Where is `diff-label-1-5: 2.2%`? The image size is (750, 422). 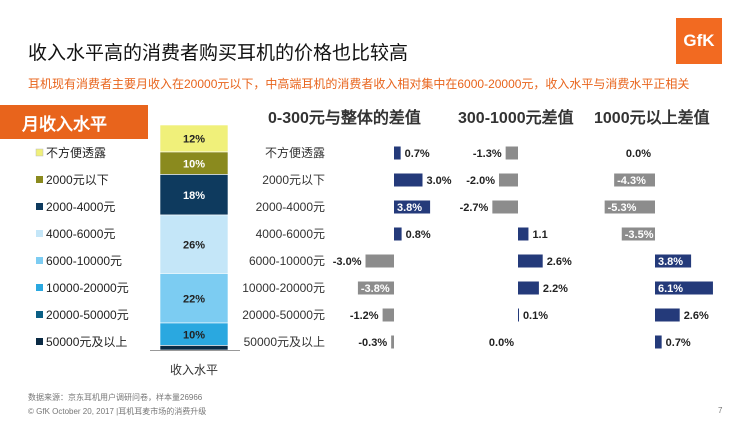
diff-label-1-5: 2.2% is located at coordinates (555, 289).